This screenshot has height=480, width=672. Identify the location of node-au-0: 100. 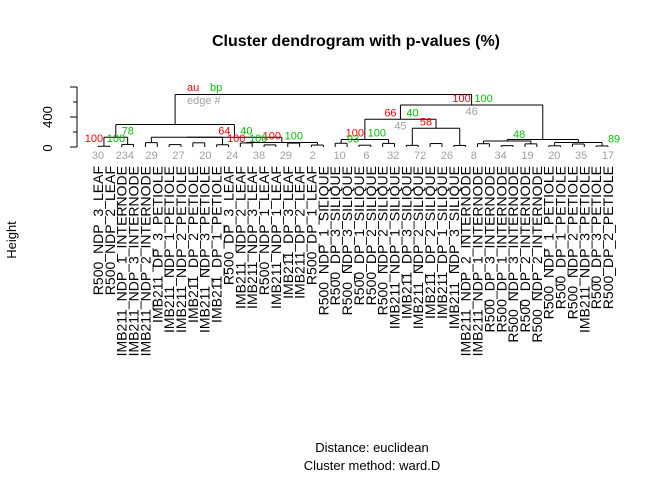
(461, 99).